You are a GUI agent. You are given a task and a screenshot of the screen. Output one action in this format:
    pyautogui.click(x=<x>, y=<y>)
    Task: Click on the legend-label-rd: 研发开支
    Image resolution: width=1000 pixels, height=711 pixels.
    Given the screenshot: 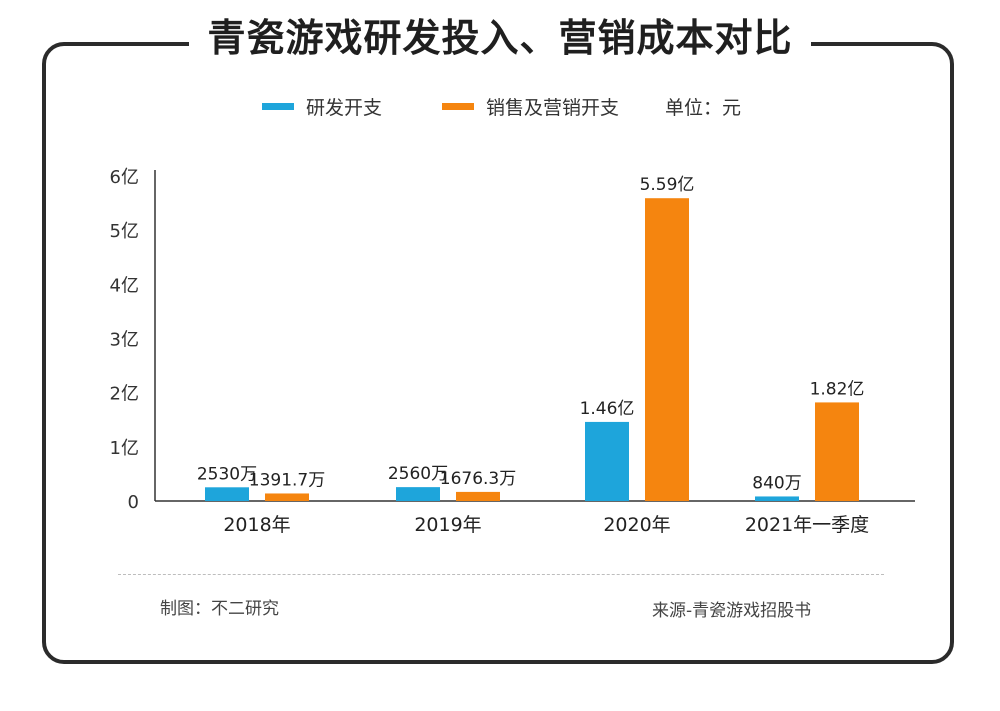 What is the action you would take?
    pyautogui.click(x=344, y=107)
    